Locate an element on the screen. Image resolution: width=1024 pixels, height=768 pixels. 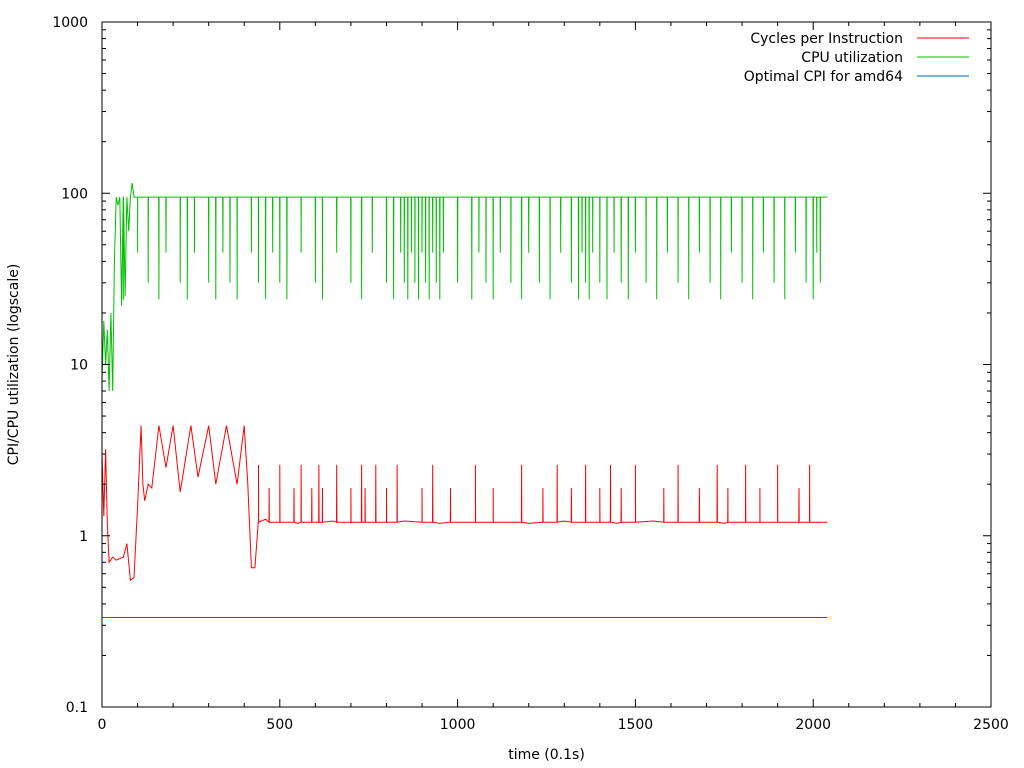
y-axis-title: CPI/CPU utilization (logscale) is located at coordinates (14, 365).